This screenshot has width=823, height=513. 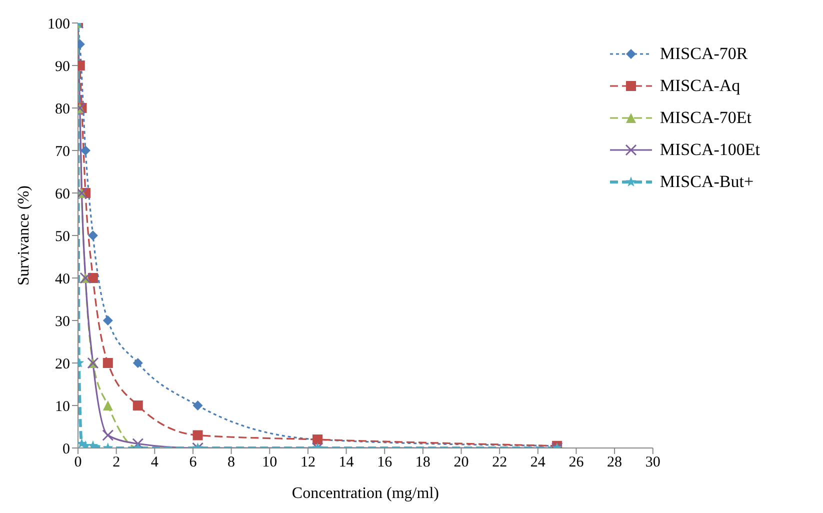 What do you see at coordinates (576, 462) in the screenshot?
I see `x-tick-label: 26` at bounding box center [576, 462].